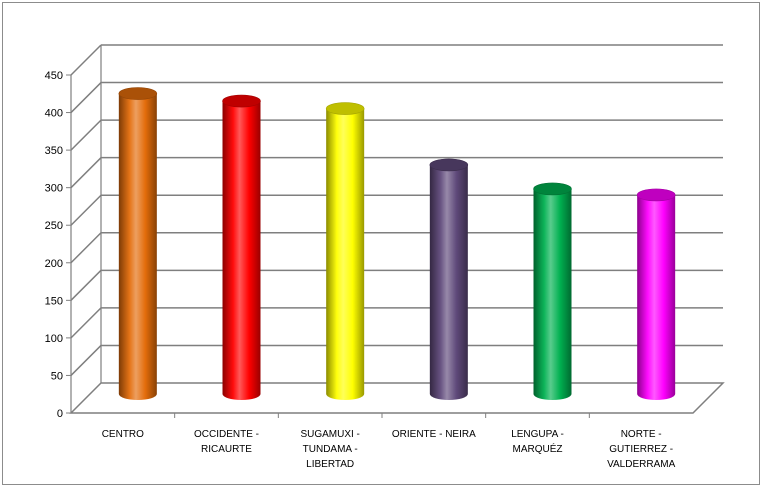 The height and width of the screenshot is (489, 765). What do you see at coordinates (60, 414) in the screenshot?
I see `y-tick-label: 0` at bounding box center [60, 414].